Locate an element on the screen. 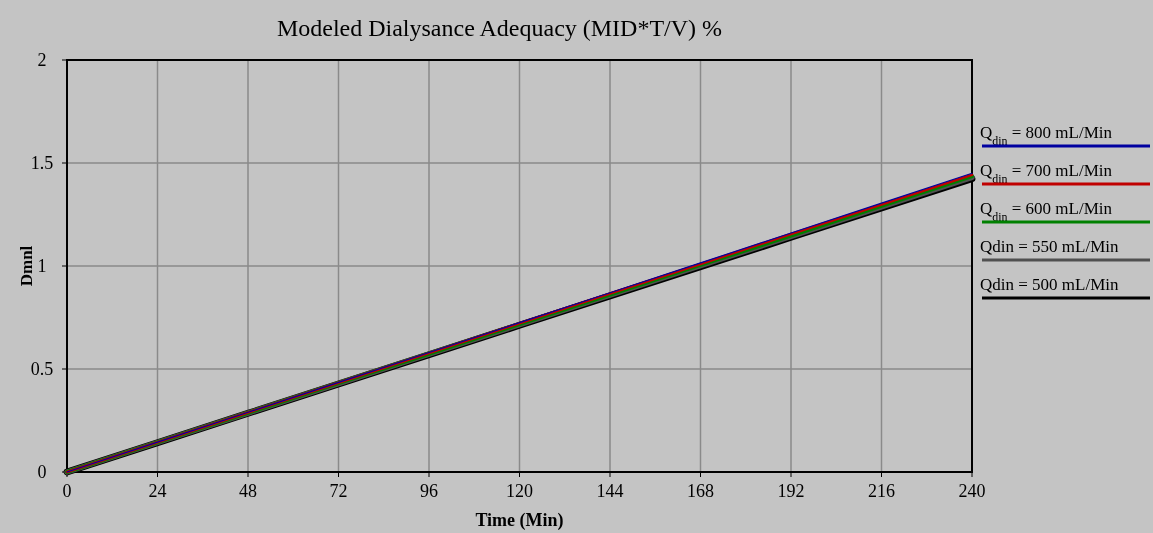 This screenshot has width=1153, height=533. x-tick-label: 48 is located at coordinates (248, 491).